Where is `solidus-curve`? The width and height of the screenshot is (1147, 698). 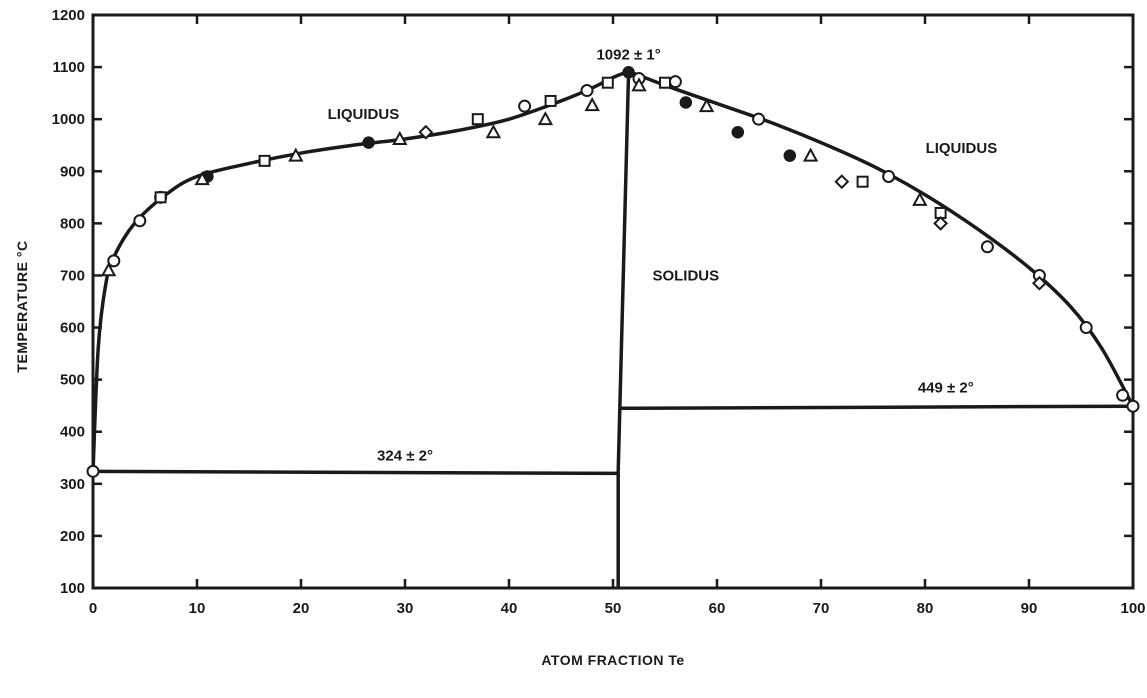 solidus-curve is located at coordinates (623, 329).